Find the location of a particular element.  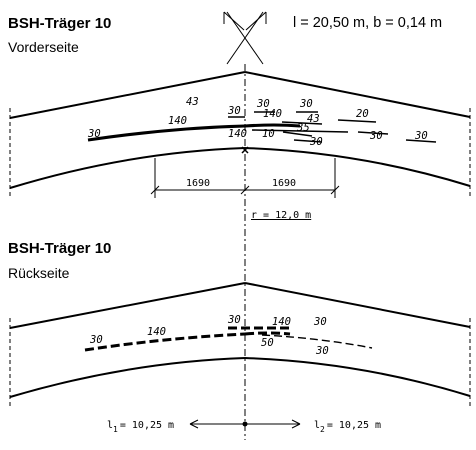

center-point is located at coordinates (245, 424).